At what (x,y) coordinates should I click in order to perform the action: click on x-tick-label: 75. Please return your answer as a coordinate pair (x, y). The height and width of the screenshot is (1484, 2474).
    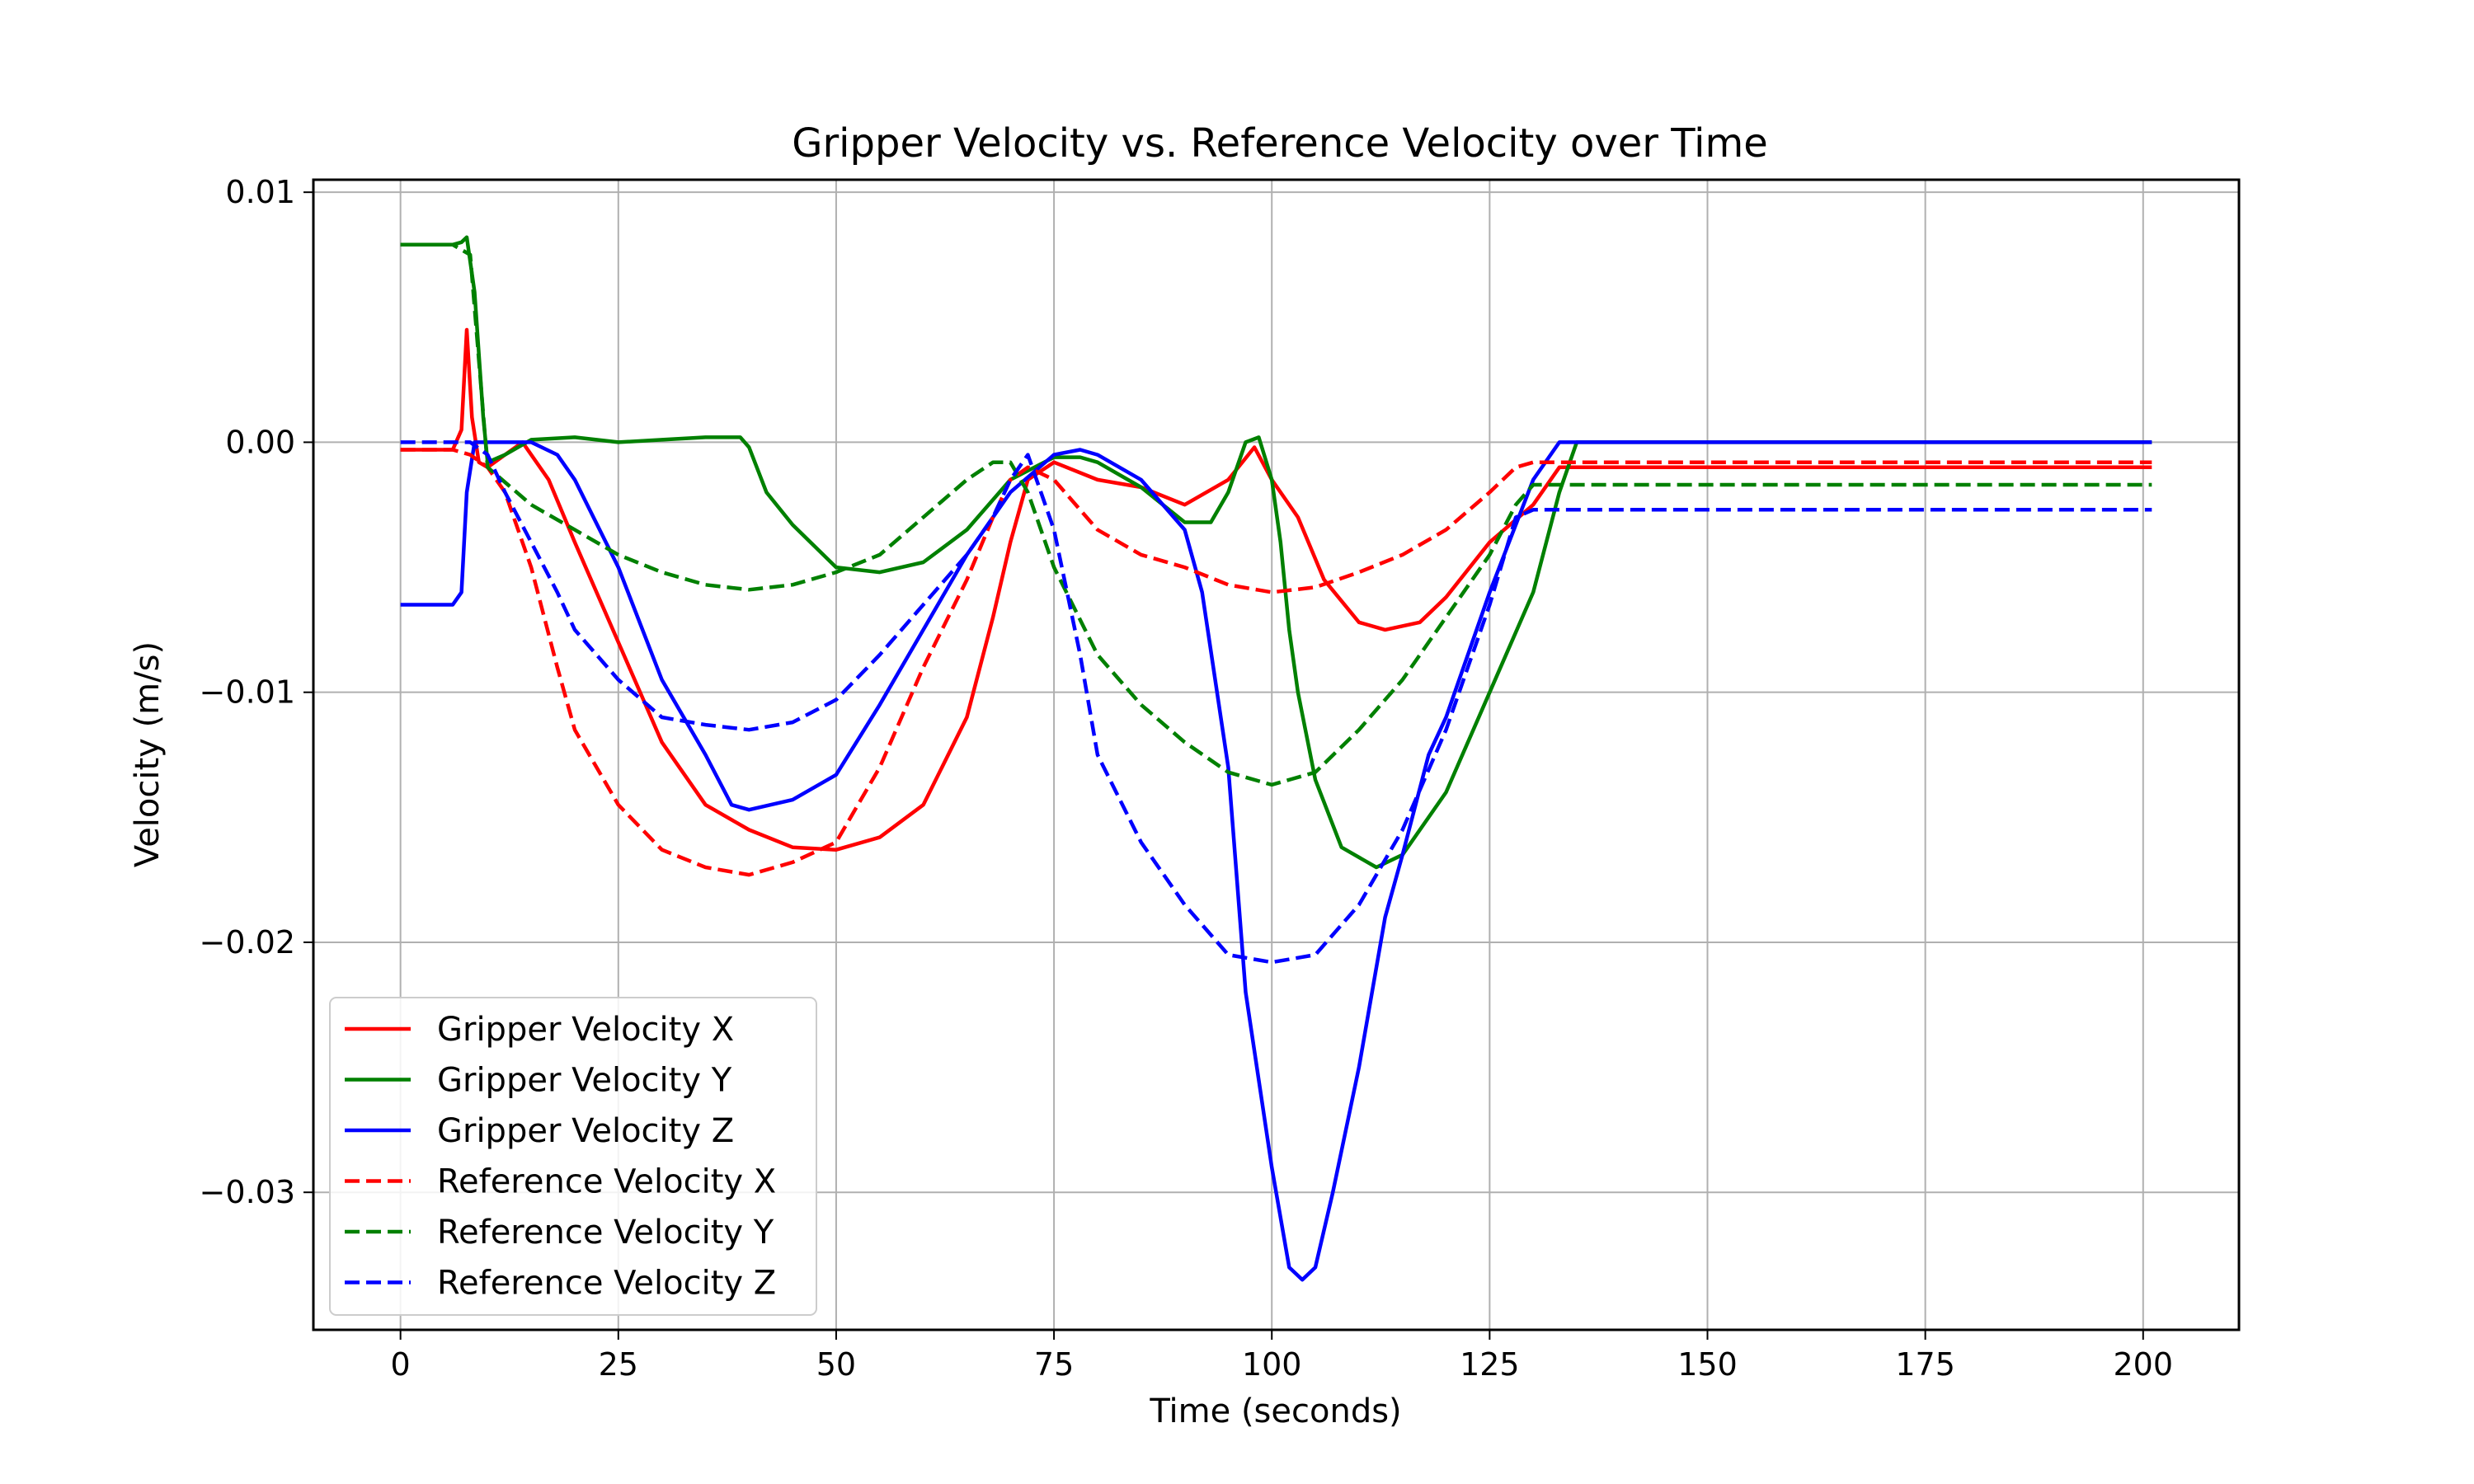
    Looking at the image, I should click on (1054, 1364).